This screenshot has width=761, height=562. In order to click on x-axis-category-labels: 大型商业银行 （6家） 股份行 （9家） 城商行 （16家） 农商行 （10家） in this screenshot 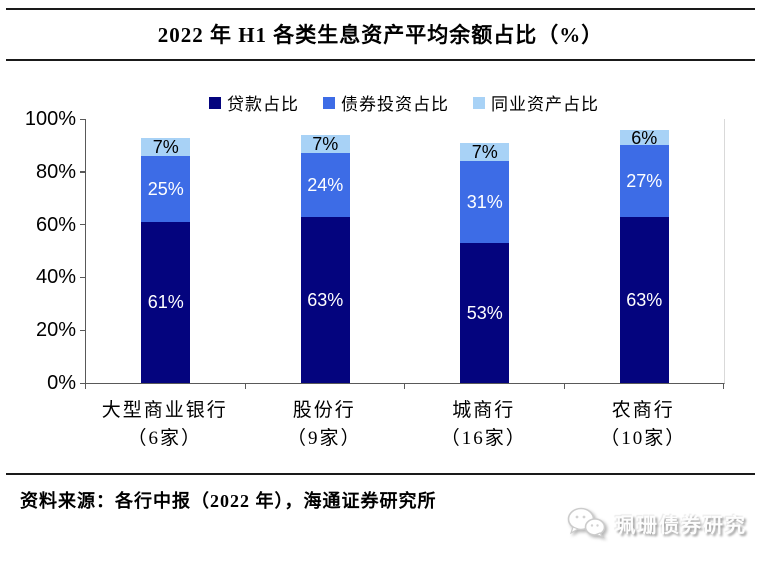, I will do `click(404, 425)`.